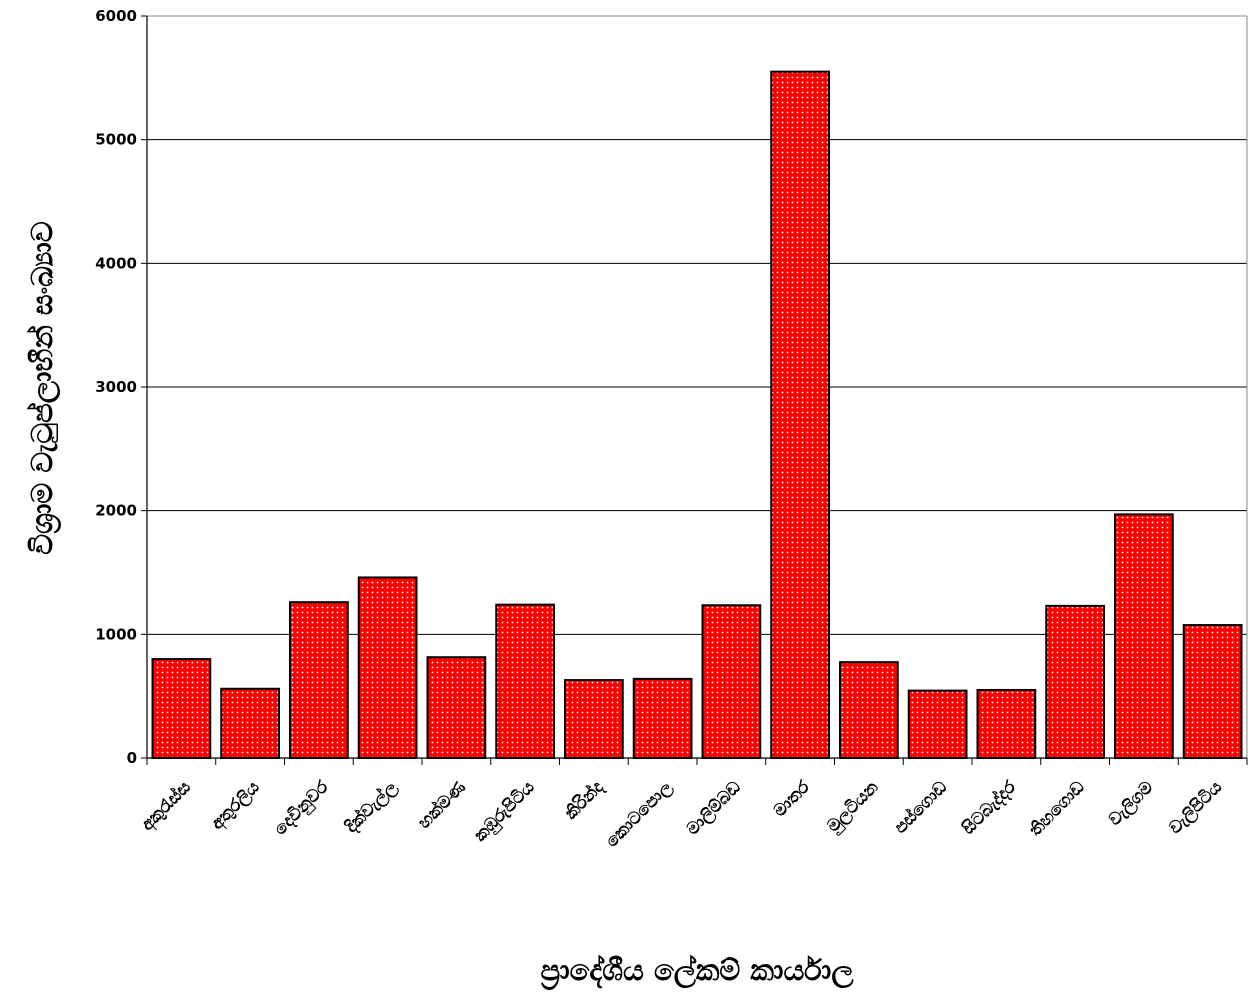  I want to click on x-tick-label: වැලිපිටිය, so click(1195, 807).